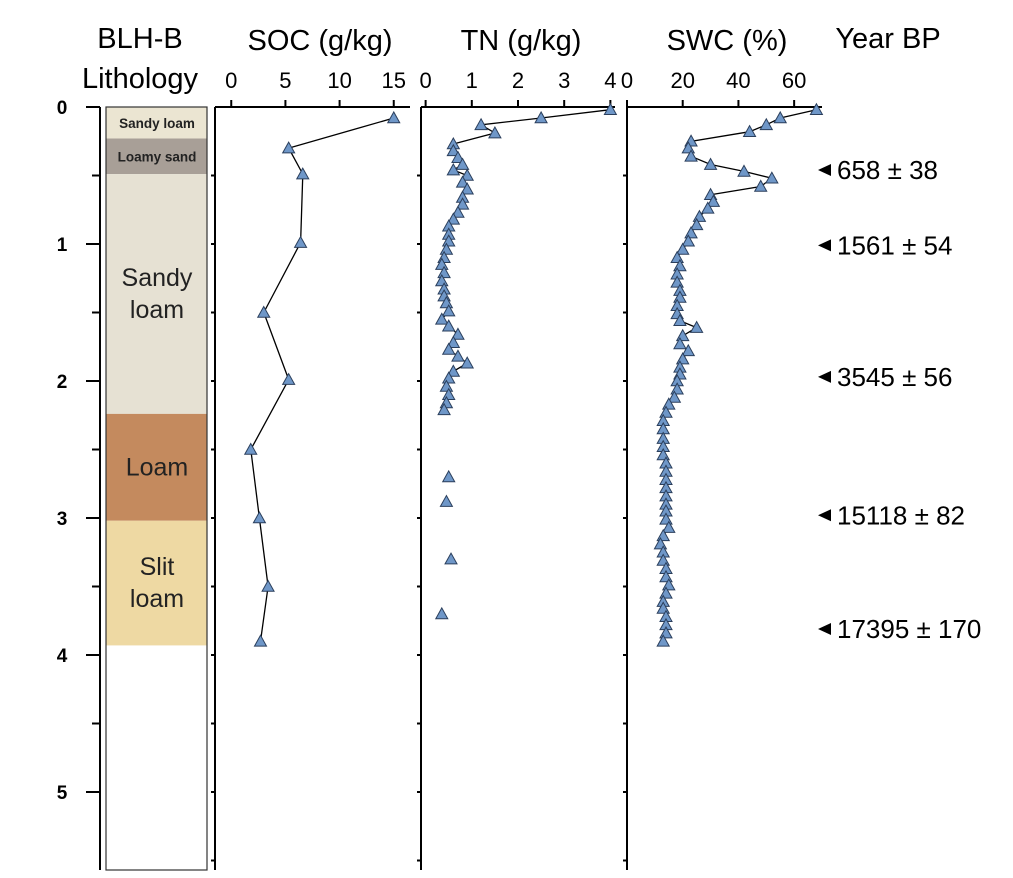 The image size is (1013, 878). I want to click on depth-tick-label: 0, so click(62, 108).